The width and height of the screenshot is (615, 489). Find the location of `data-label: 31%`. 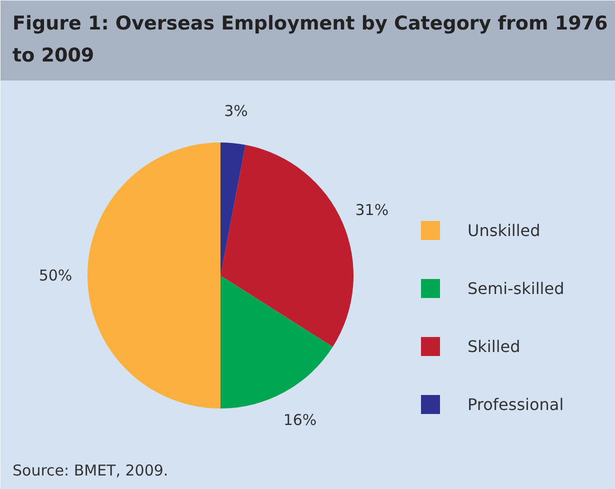

data-label: 31% is located at coordinates (372, 209).